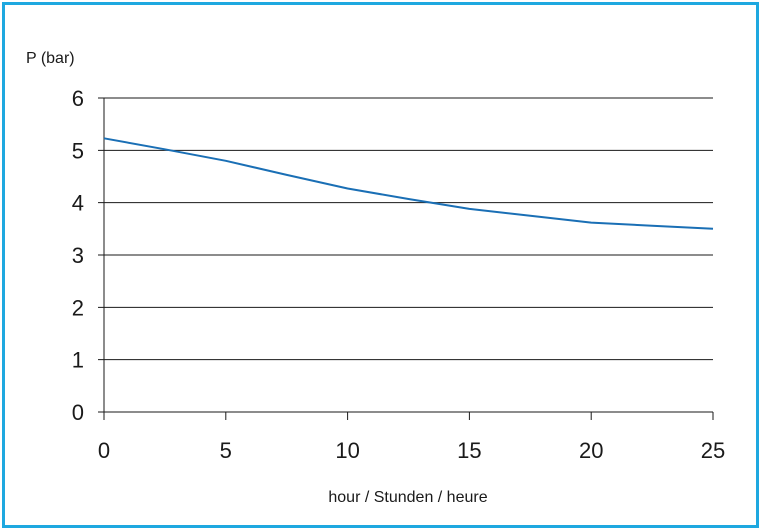  What do you see at coordinates (469, 450) in the screenshot?
I see `x-tick-label: 15` at bounding box center [469, 450].